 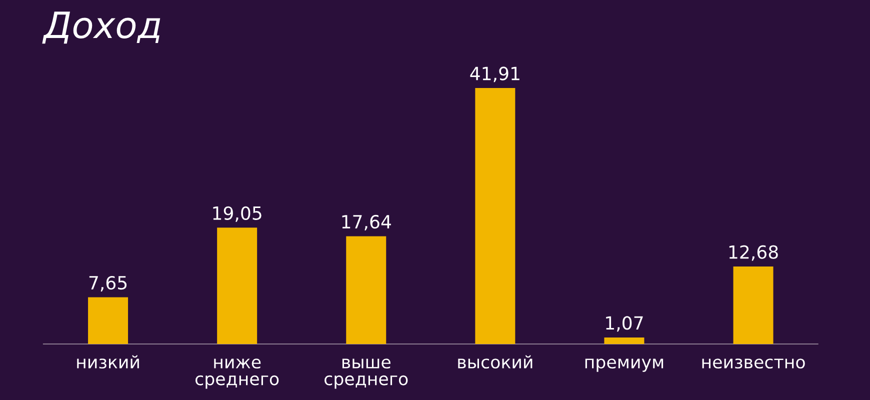 I want to click on x-tick-label: неизвестно, so click(x=753, y=363).